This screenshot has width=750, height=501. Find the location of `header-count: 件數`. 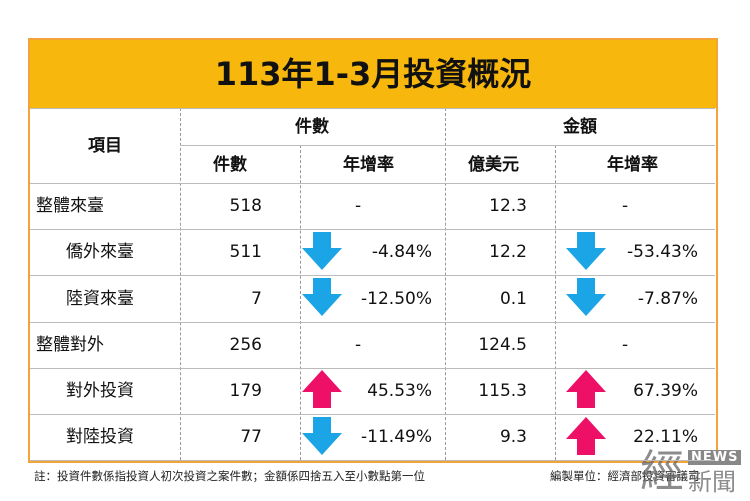

header-count: 件數 is located at coordinates (230, 165).